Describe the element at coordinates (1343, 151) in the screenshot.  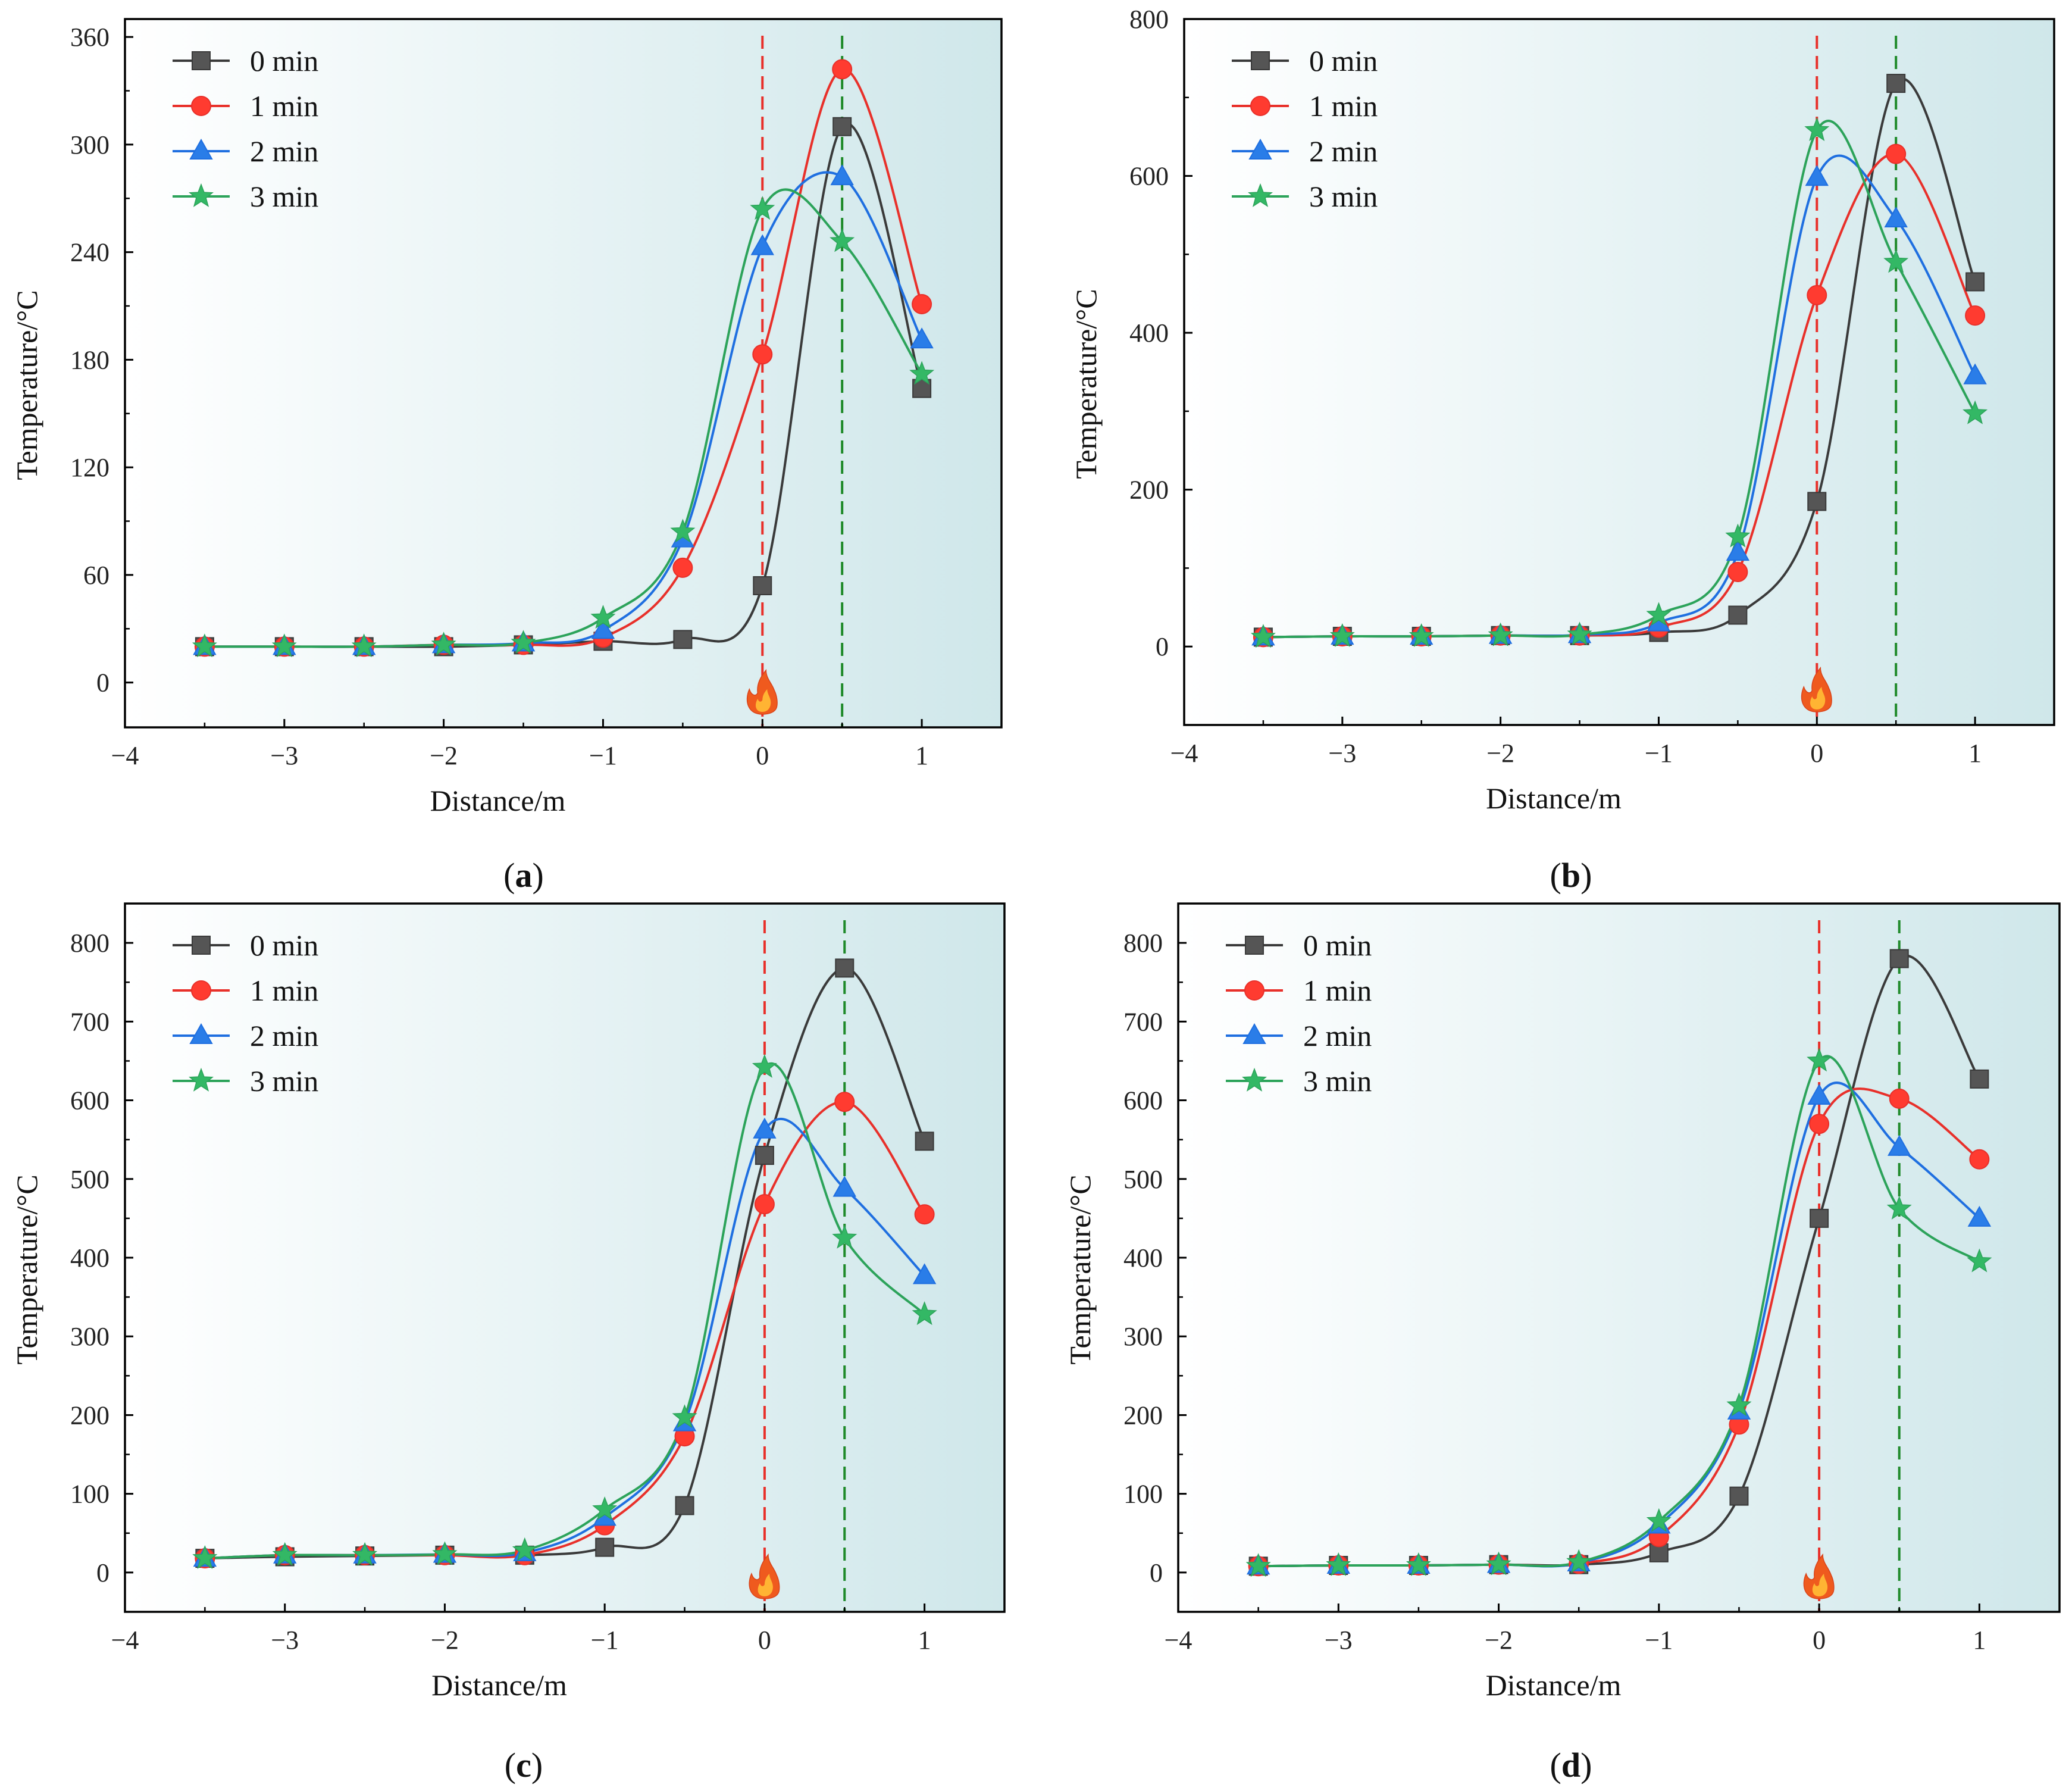
I see `legend-label: 2 min` at that location.